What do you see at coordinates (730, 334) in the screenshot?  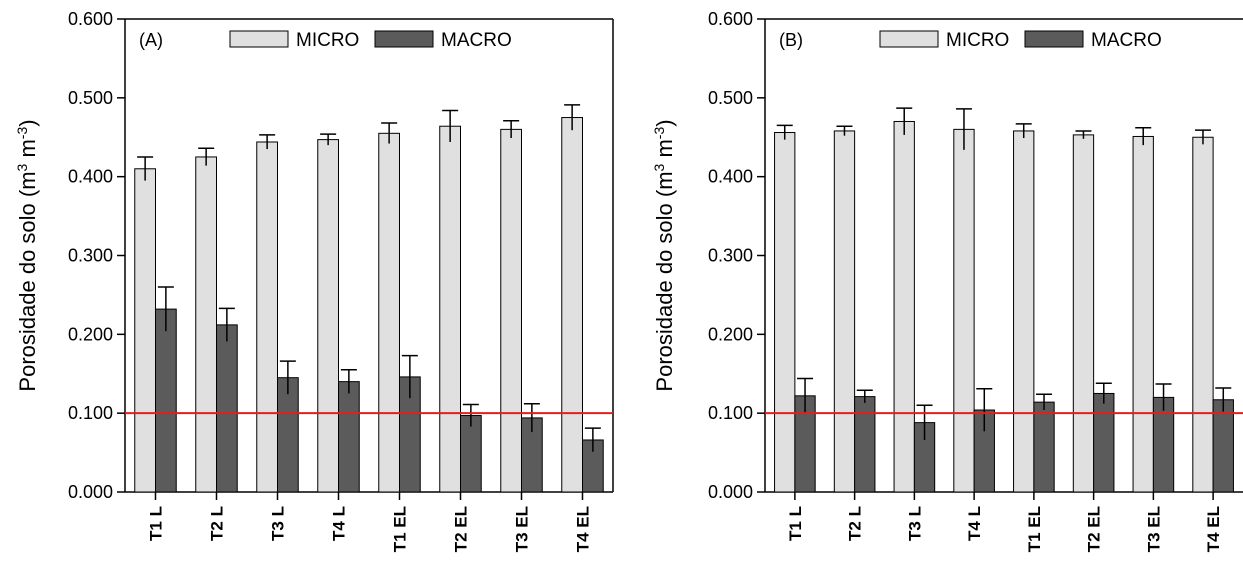 I see `panel-b-y-tick-label: 0.200` at bounding box center [730, 334].